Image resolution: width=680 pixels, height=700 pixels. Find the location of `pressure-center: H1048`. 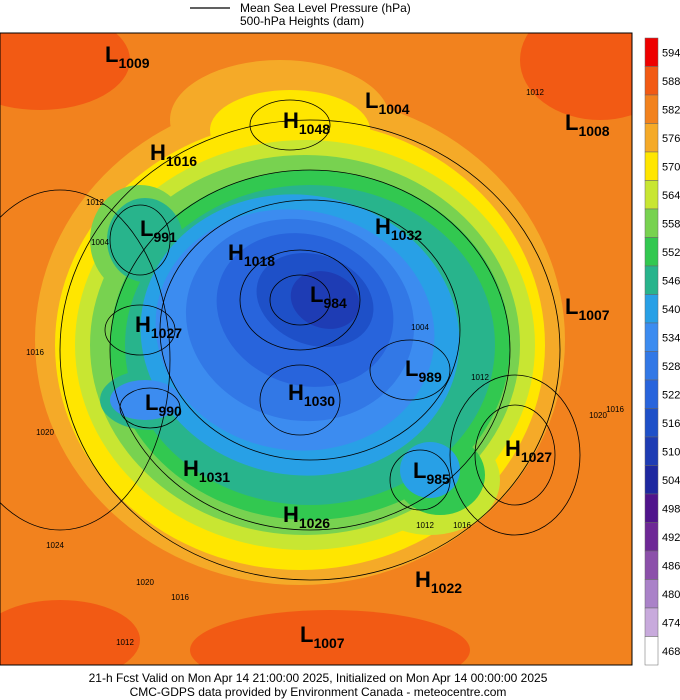

pressure-center: H1048 is located at coordinates (306, 122).